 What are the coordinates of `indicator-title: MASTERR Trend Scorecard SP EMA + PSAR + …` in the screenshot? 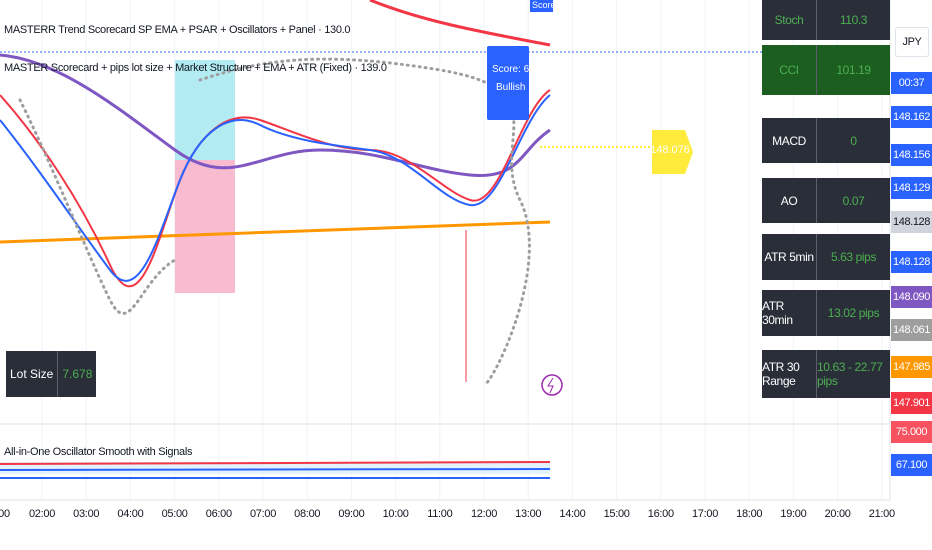 It's located at (177, 30).